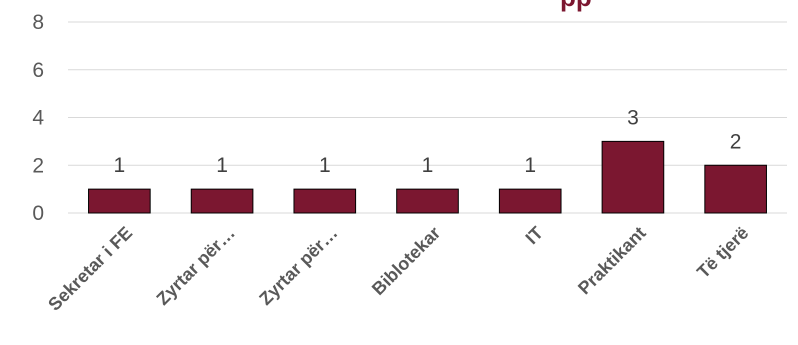  I want to click on y-tick-label: 6, so click(38, 70).